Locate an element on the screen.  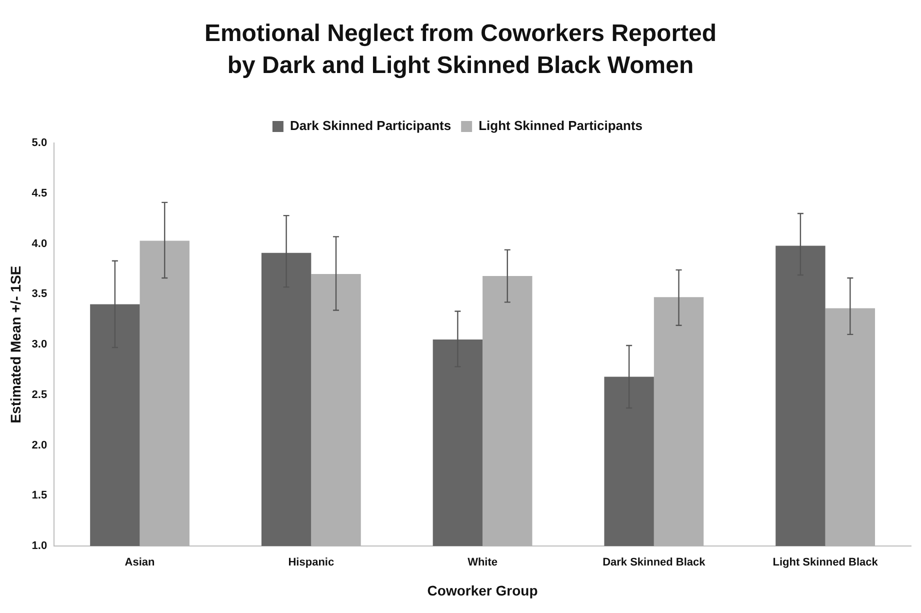
y-tick-label: 1.5 is located at coordinates (40, 496).